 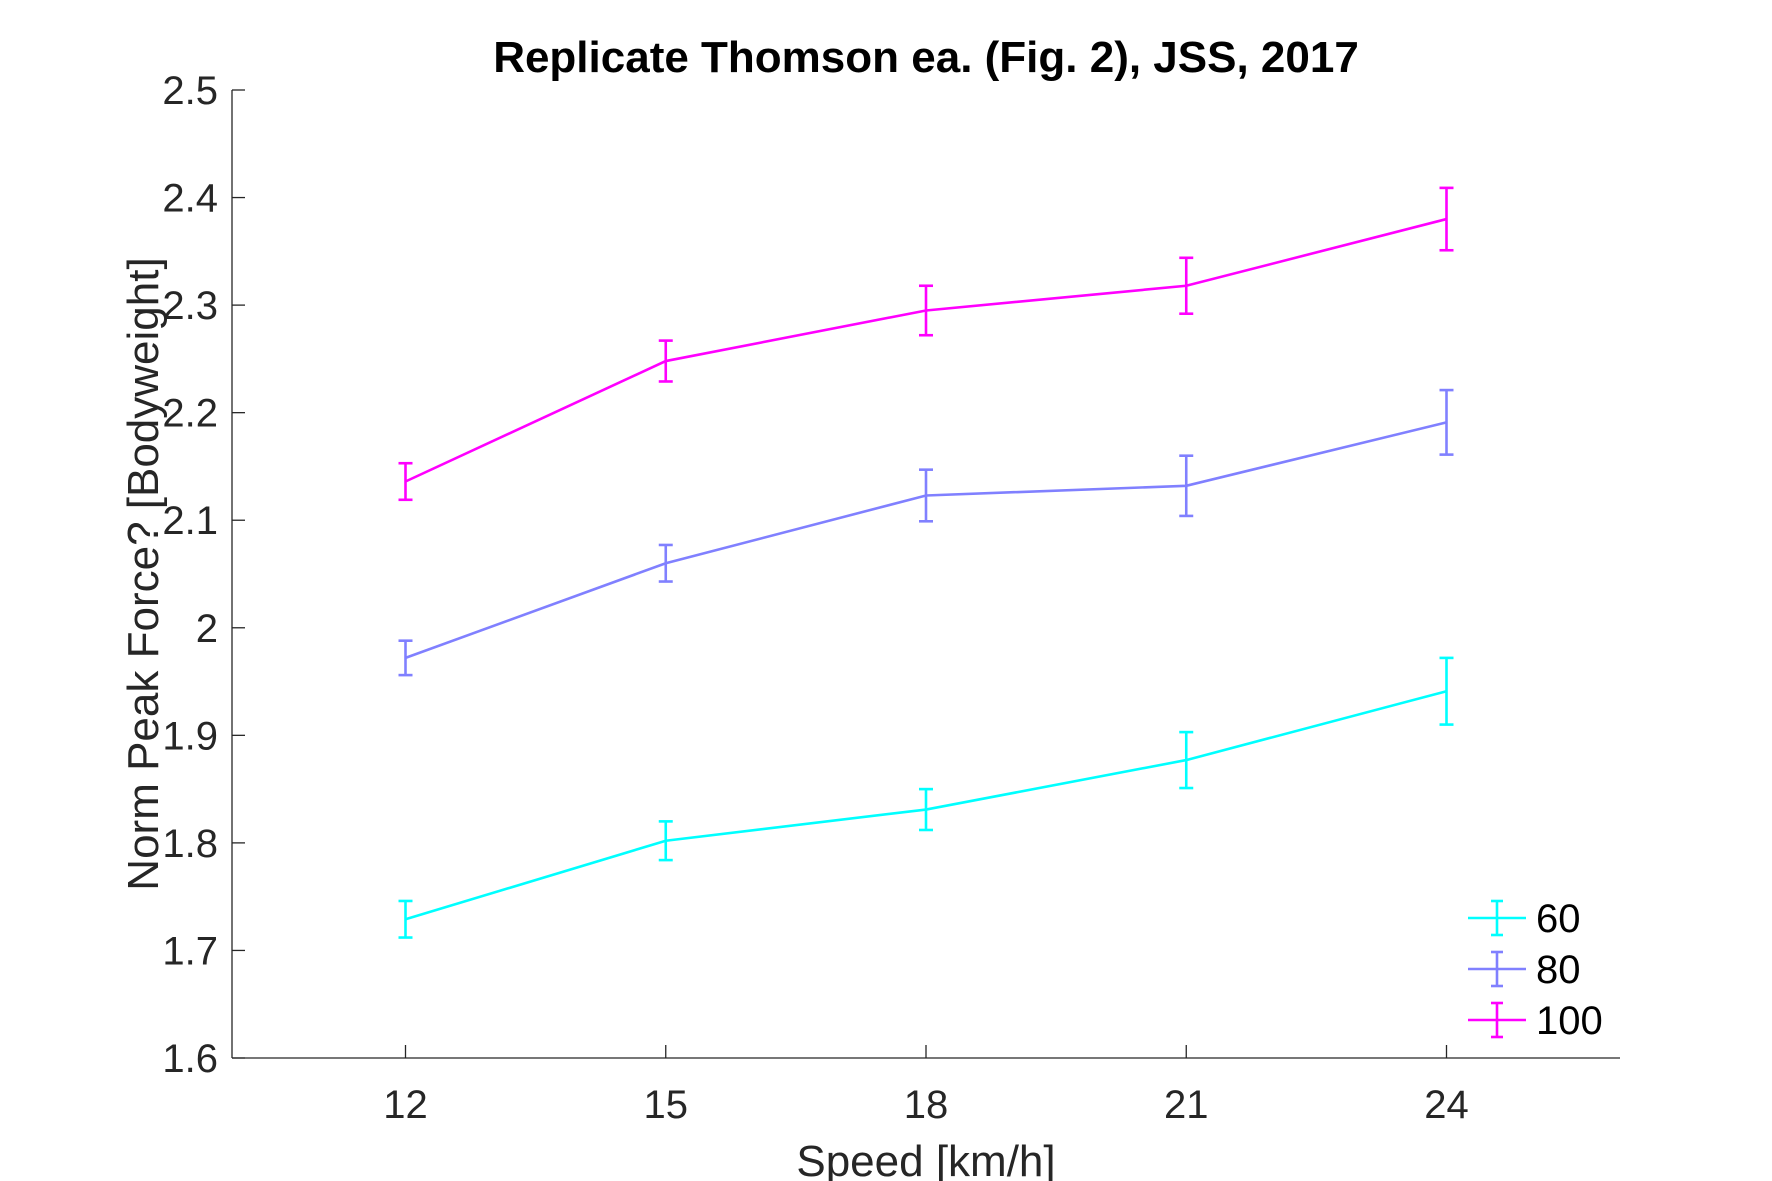 What do you see at coordinates (1558, 919) in the screenshot?
I see `legend-label: 60` at bounding box center [1558, 919].